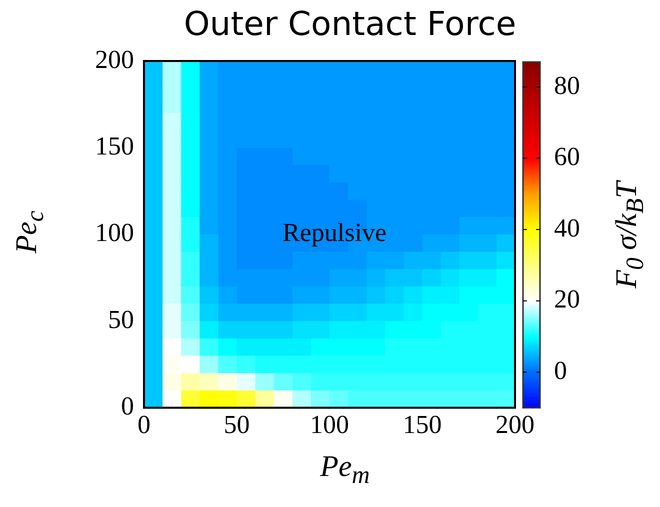 This screenshot has height=507, width=660. I want to click on y-tick-label: 0, so click(127, 406).